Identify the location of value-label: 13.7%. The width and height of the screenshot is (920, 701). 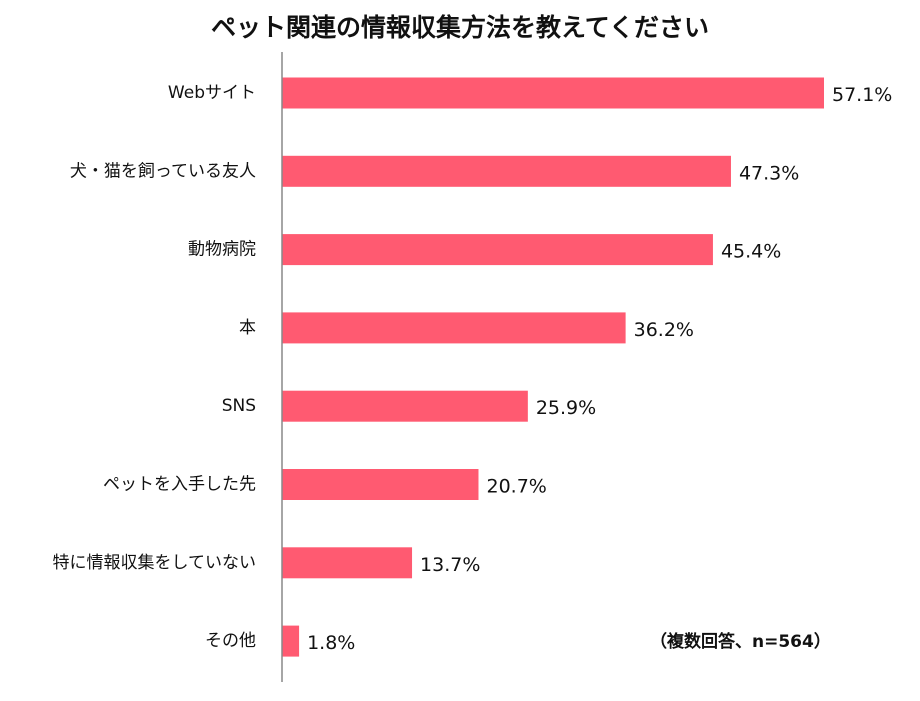
(450, 565).